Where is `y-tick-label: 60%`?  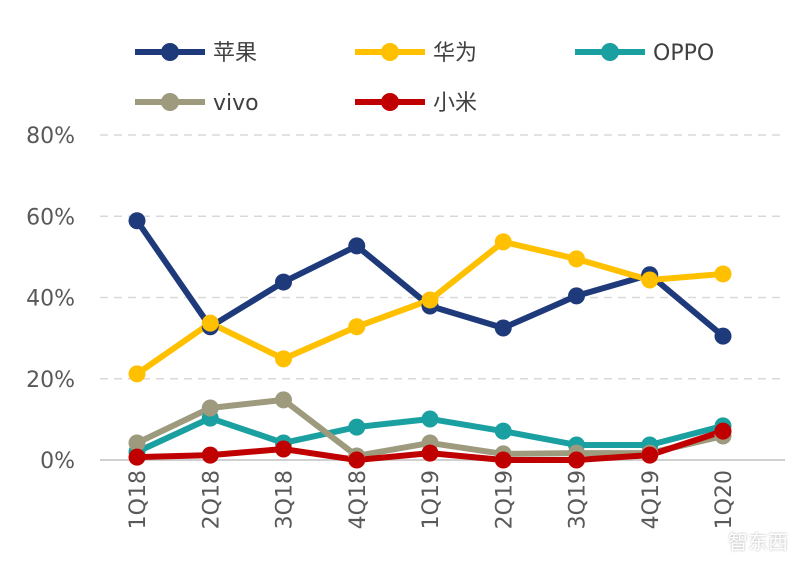 y-tick-label: 60% is located at coordinates (50, 217).